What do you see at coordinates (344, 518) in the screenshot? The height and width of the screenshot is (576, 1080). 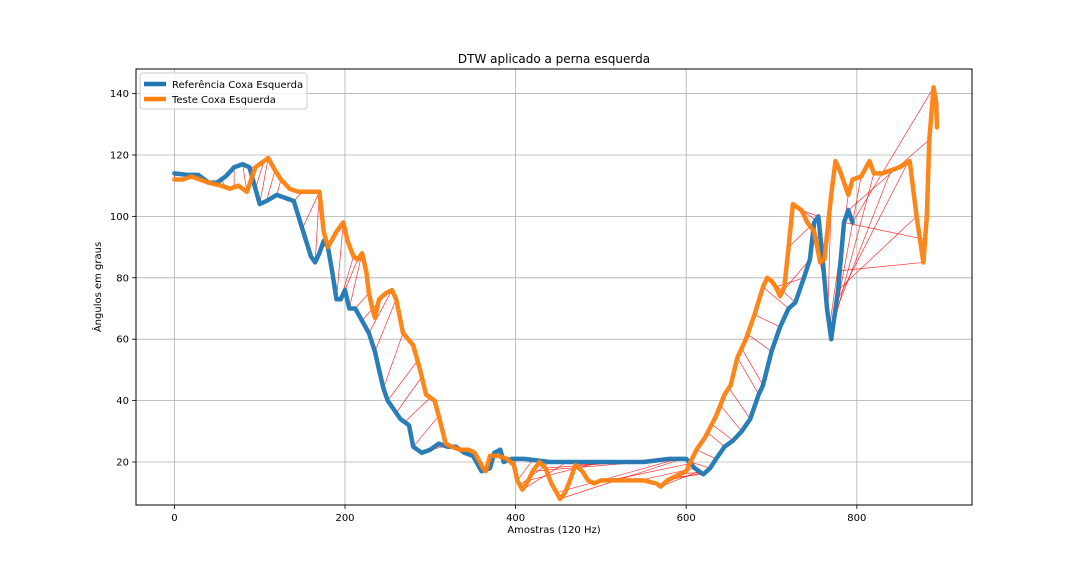 I see `x-tick-label: 200` at bounding box center [344, 518].